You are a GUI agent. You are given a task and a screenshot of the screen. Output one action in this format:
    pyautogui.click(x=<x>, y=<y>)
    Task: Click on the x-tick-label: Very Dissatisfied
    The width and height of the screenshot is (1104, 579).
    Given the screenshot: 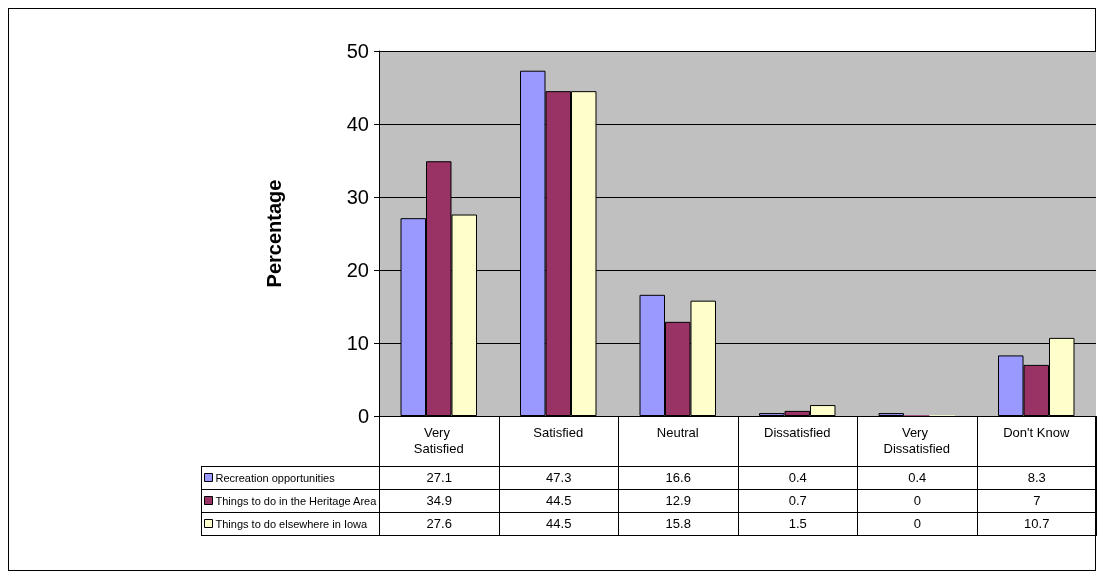 What is the action you would take?
    pyautogui.click(x=916, y=440)
    